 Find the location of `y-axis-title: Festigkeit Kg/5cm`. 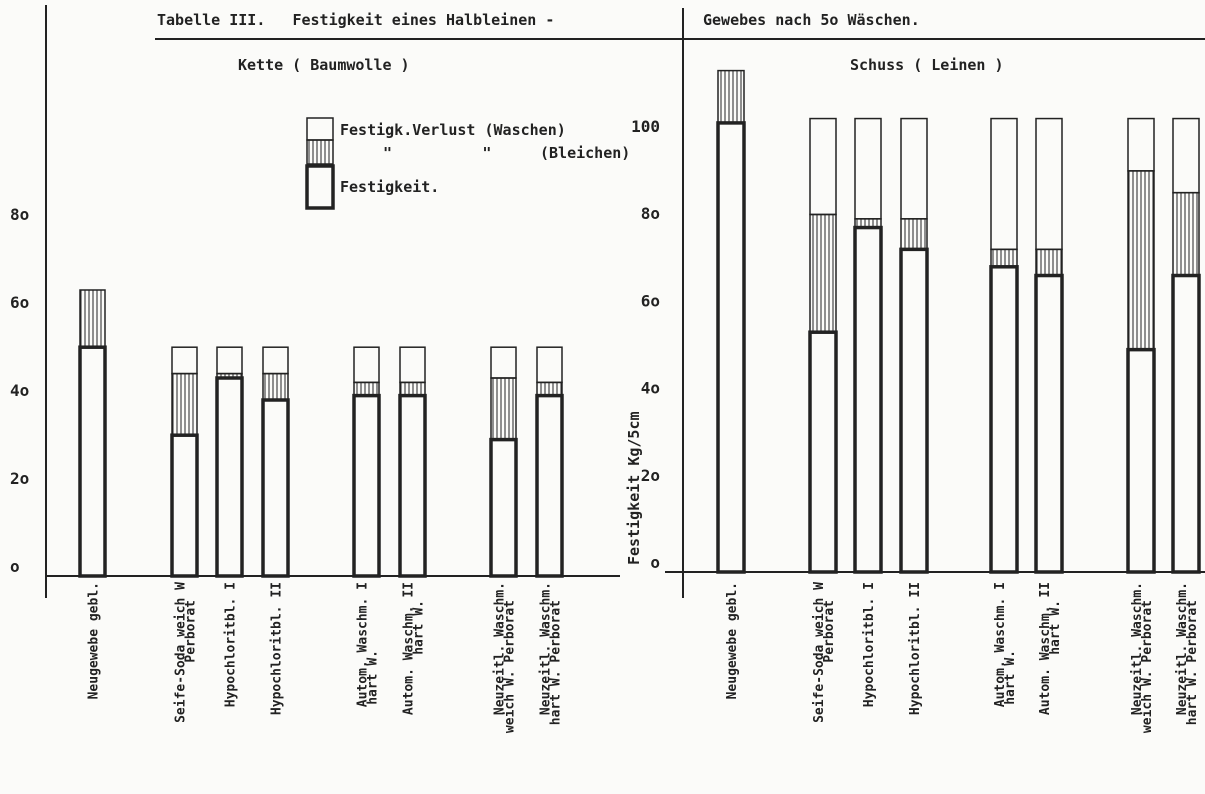

y-axis-title: Festigkeit Kg/5cm is located at coordinates (634, 488).